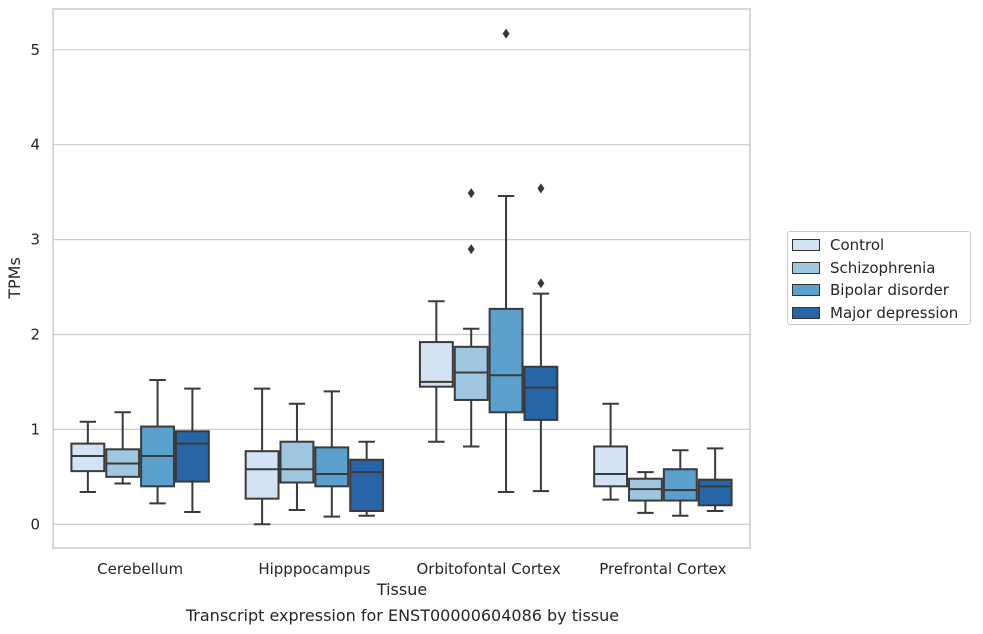 This screenshot has height=634, width=983. I want to click on y-tick-label-4: 4, so click(35, 145).